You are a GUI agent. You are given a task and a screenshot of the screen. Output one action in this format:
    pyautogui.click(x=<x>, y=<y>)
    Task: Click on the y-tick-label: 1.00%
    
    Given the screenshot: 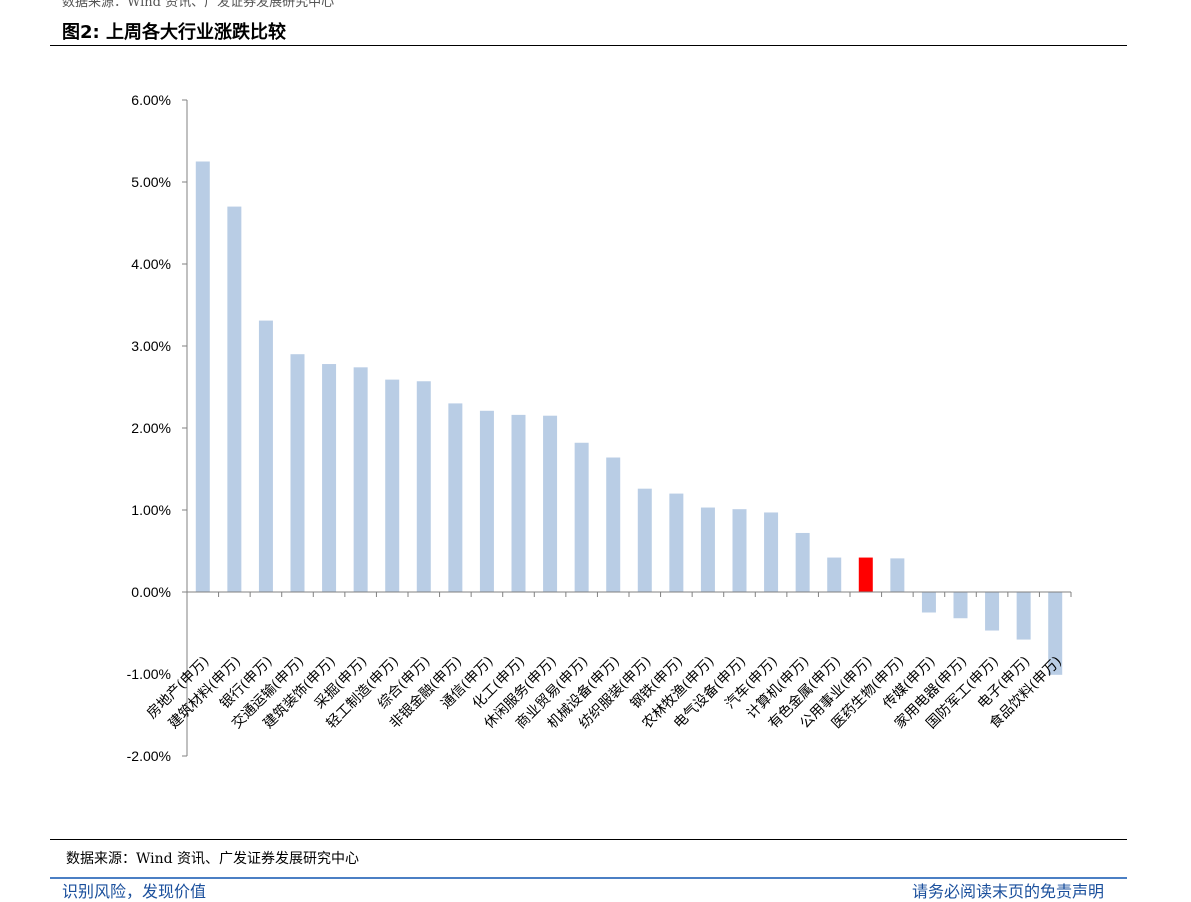 What is the action you would take?
    pyautogui.click(x=151, y=510)
    